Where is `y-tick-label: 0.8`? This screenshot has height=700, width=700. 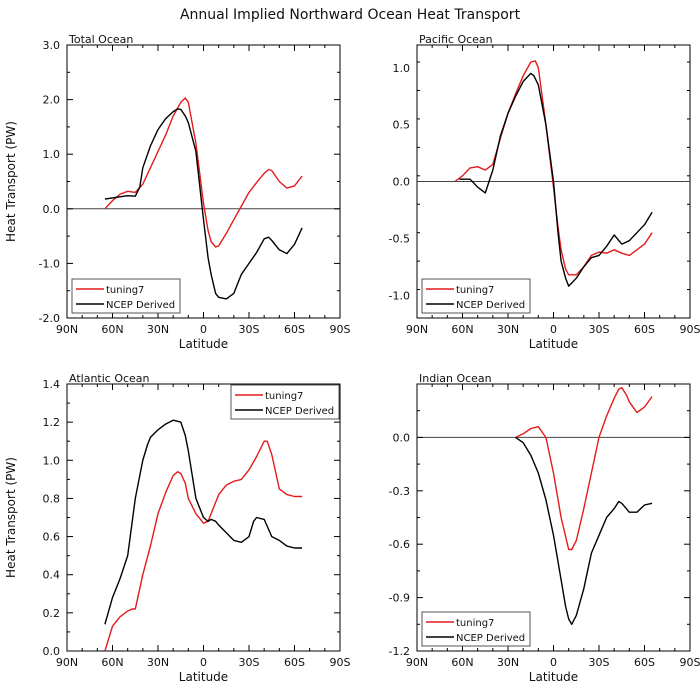
y-tick-label: 0.8 is located at coordinates (52, 498).